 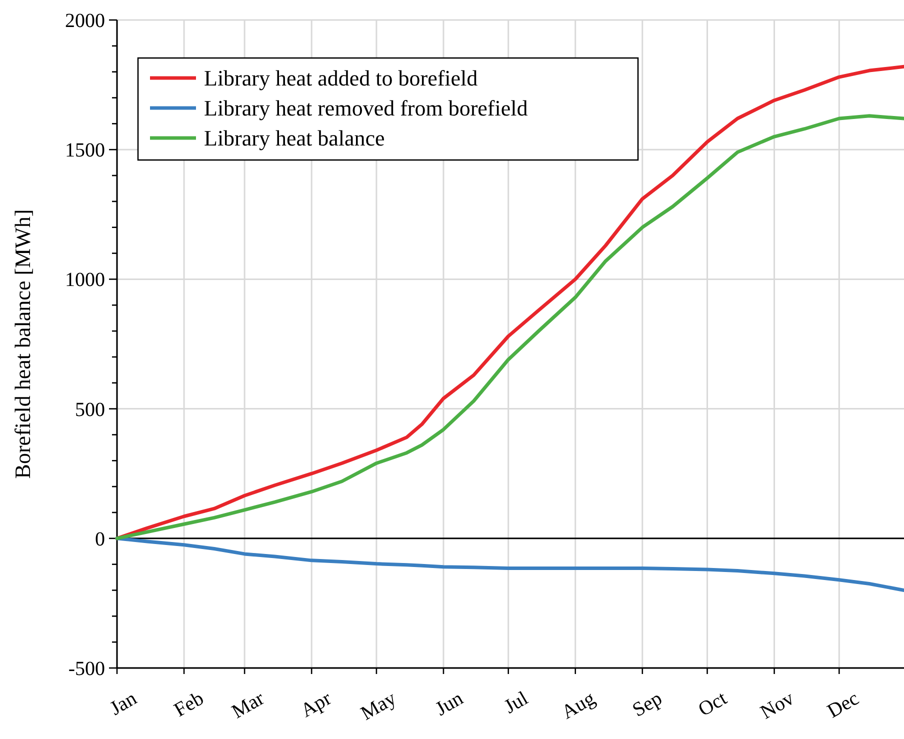 I want to click on x-tick-label: Aug, so click(x=578, y=705).